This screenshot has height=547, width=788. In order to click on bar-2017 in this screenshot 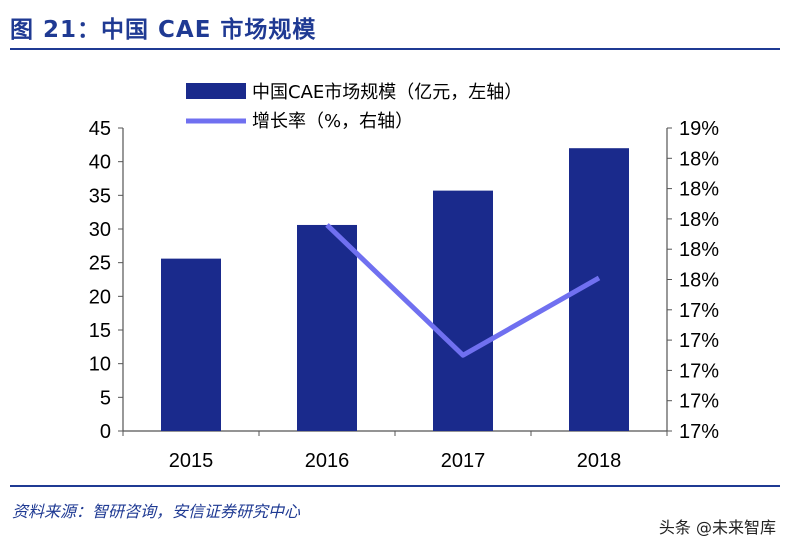, I will do `click(463, 310)`.